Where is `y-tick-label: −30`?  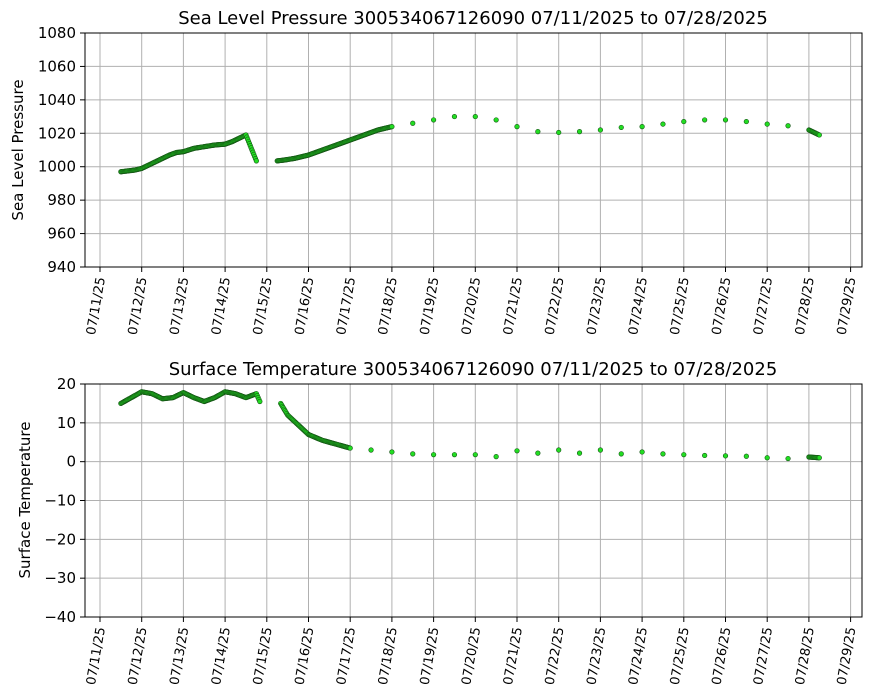
y-tick-label: −30 is located at coordinates (60, 578).